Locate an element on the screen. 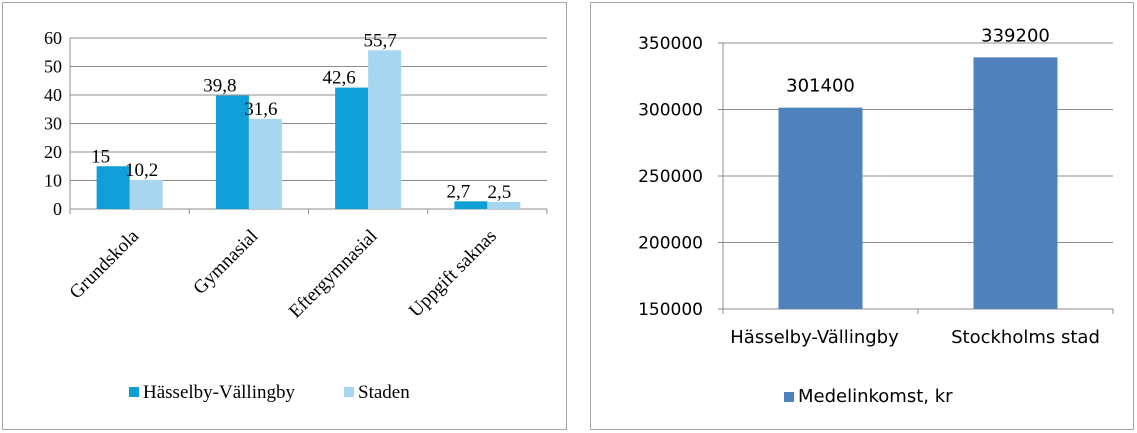  x-tick-label: Hässelby-Vällingby is located at coordinates (814, 337).